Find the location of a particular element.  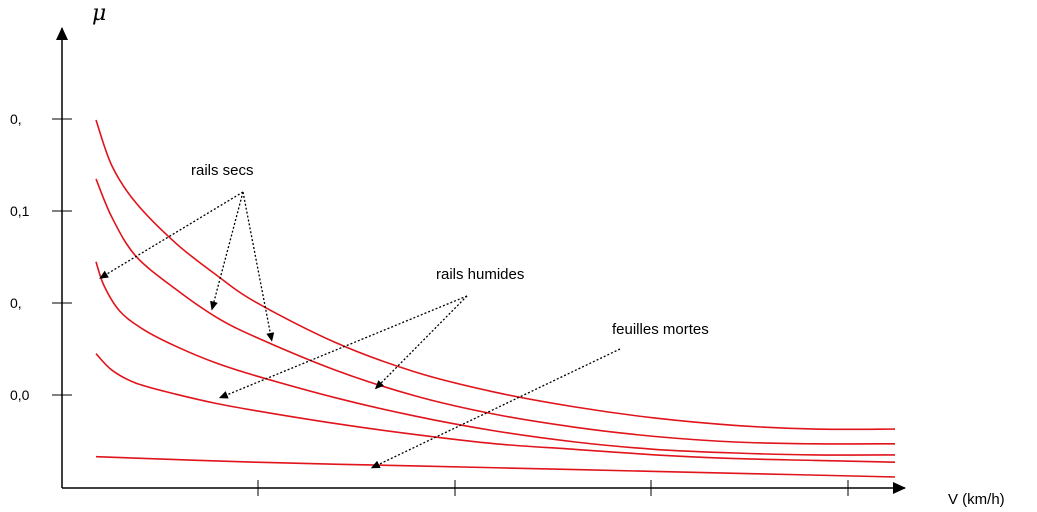

annotation-label-feuilles-mortes: feuilles mortes is located at coordinates (660, 329).